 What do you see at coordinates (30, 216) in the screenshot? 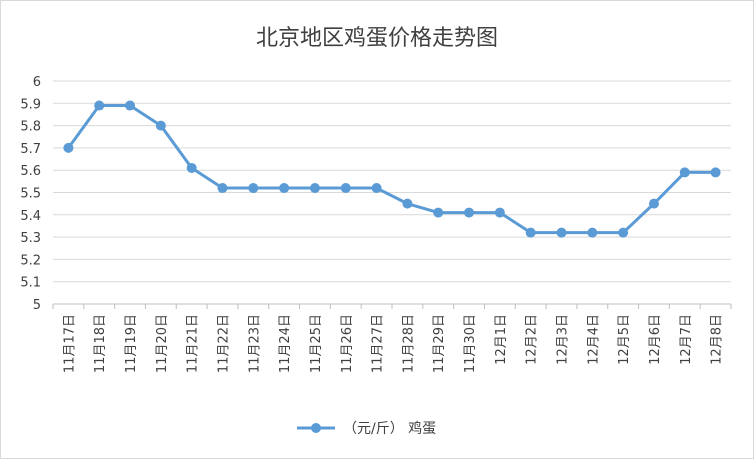
I see `y-tick-label: 5.4` at bounding box center [30, 216].